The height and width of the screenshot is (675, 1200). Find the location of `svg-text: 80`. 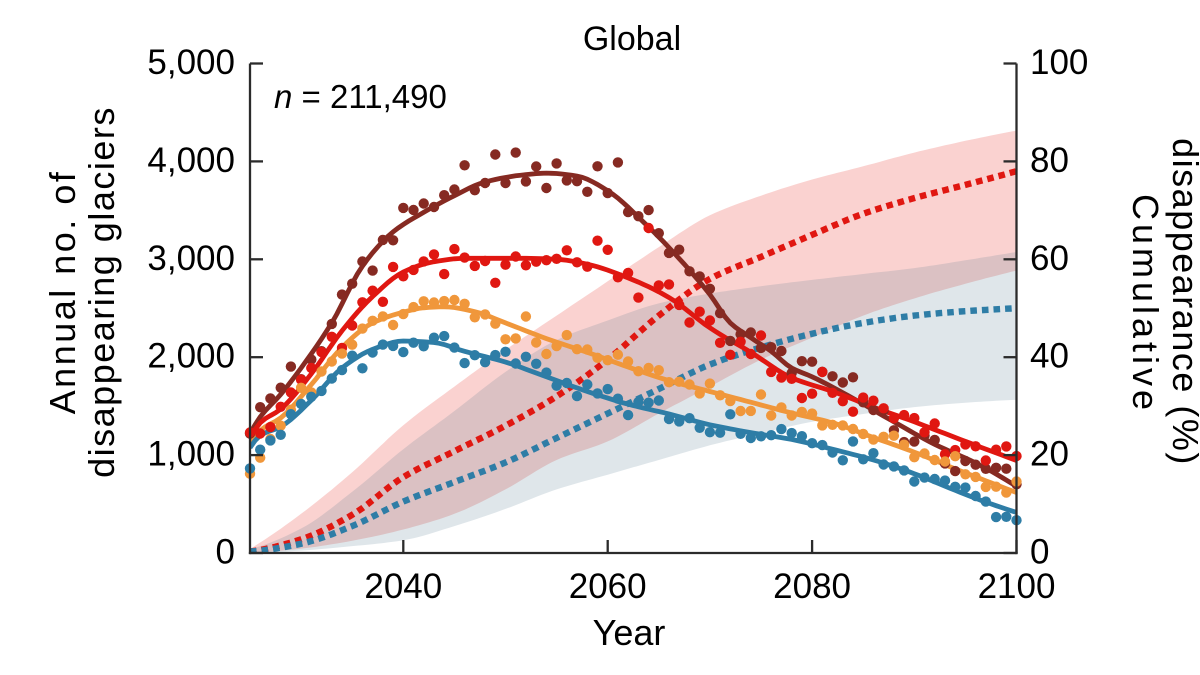

svg-text: 80 is located at coordinates (1049, 160).